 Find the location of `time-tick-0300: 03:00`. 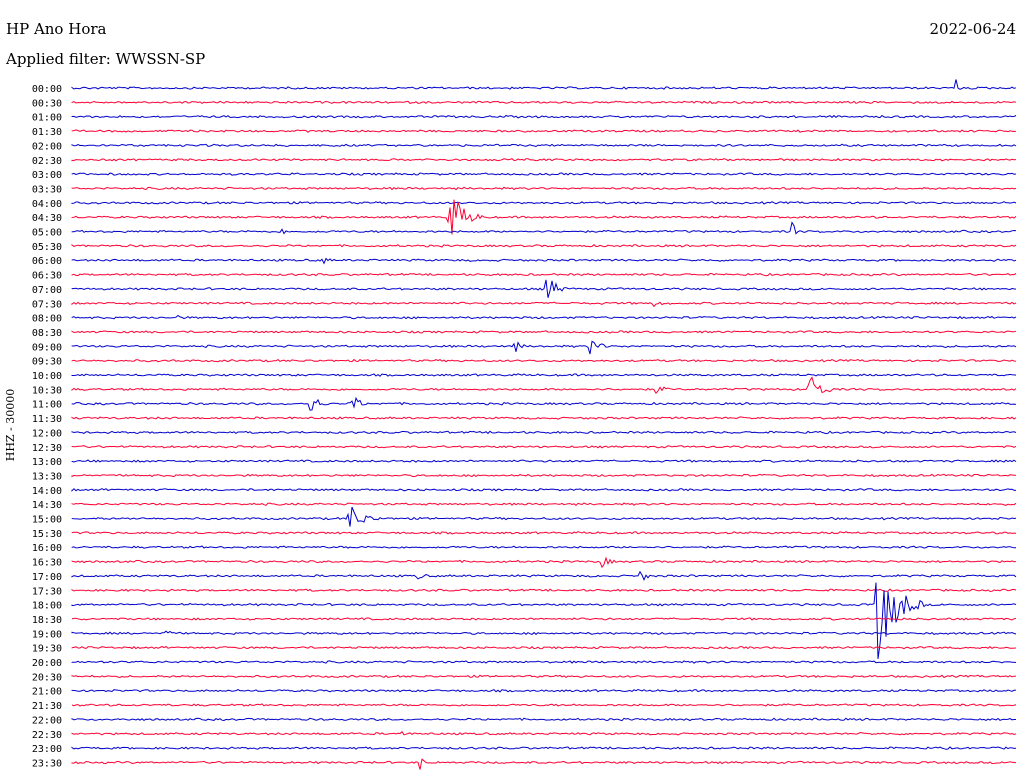

time-tick-0300: 03:00 is located at coordinates (47, 175).